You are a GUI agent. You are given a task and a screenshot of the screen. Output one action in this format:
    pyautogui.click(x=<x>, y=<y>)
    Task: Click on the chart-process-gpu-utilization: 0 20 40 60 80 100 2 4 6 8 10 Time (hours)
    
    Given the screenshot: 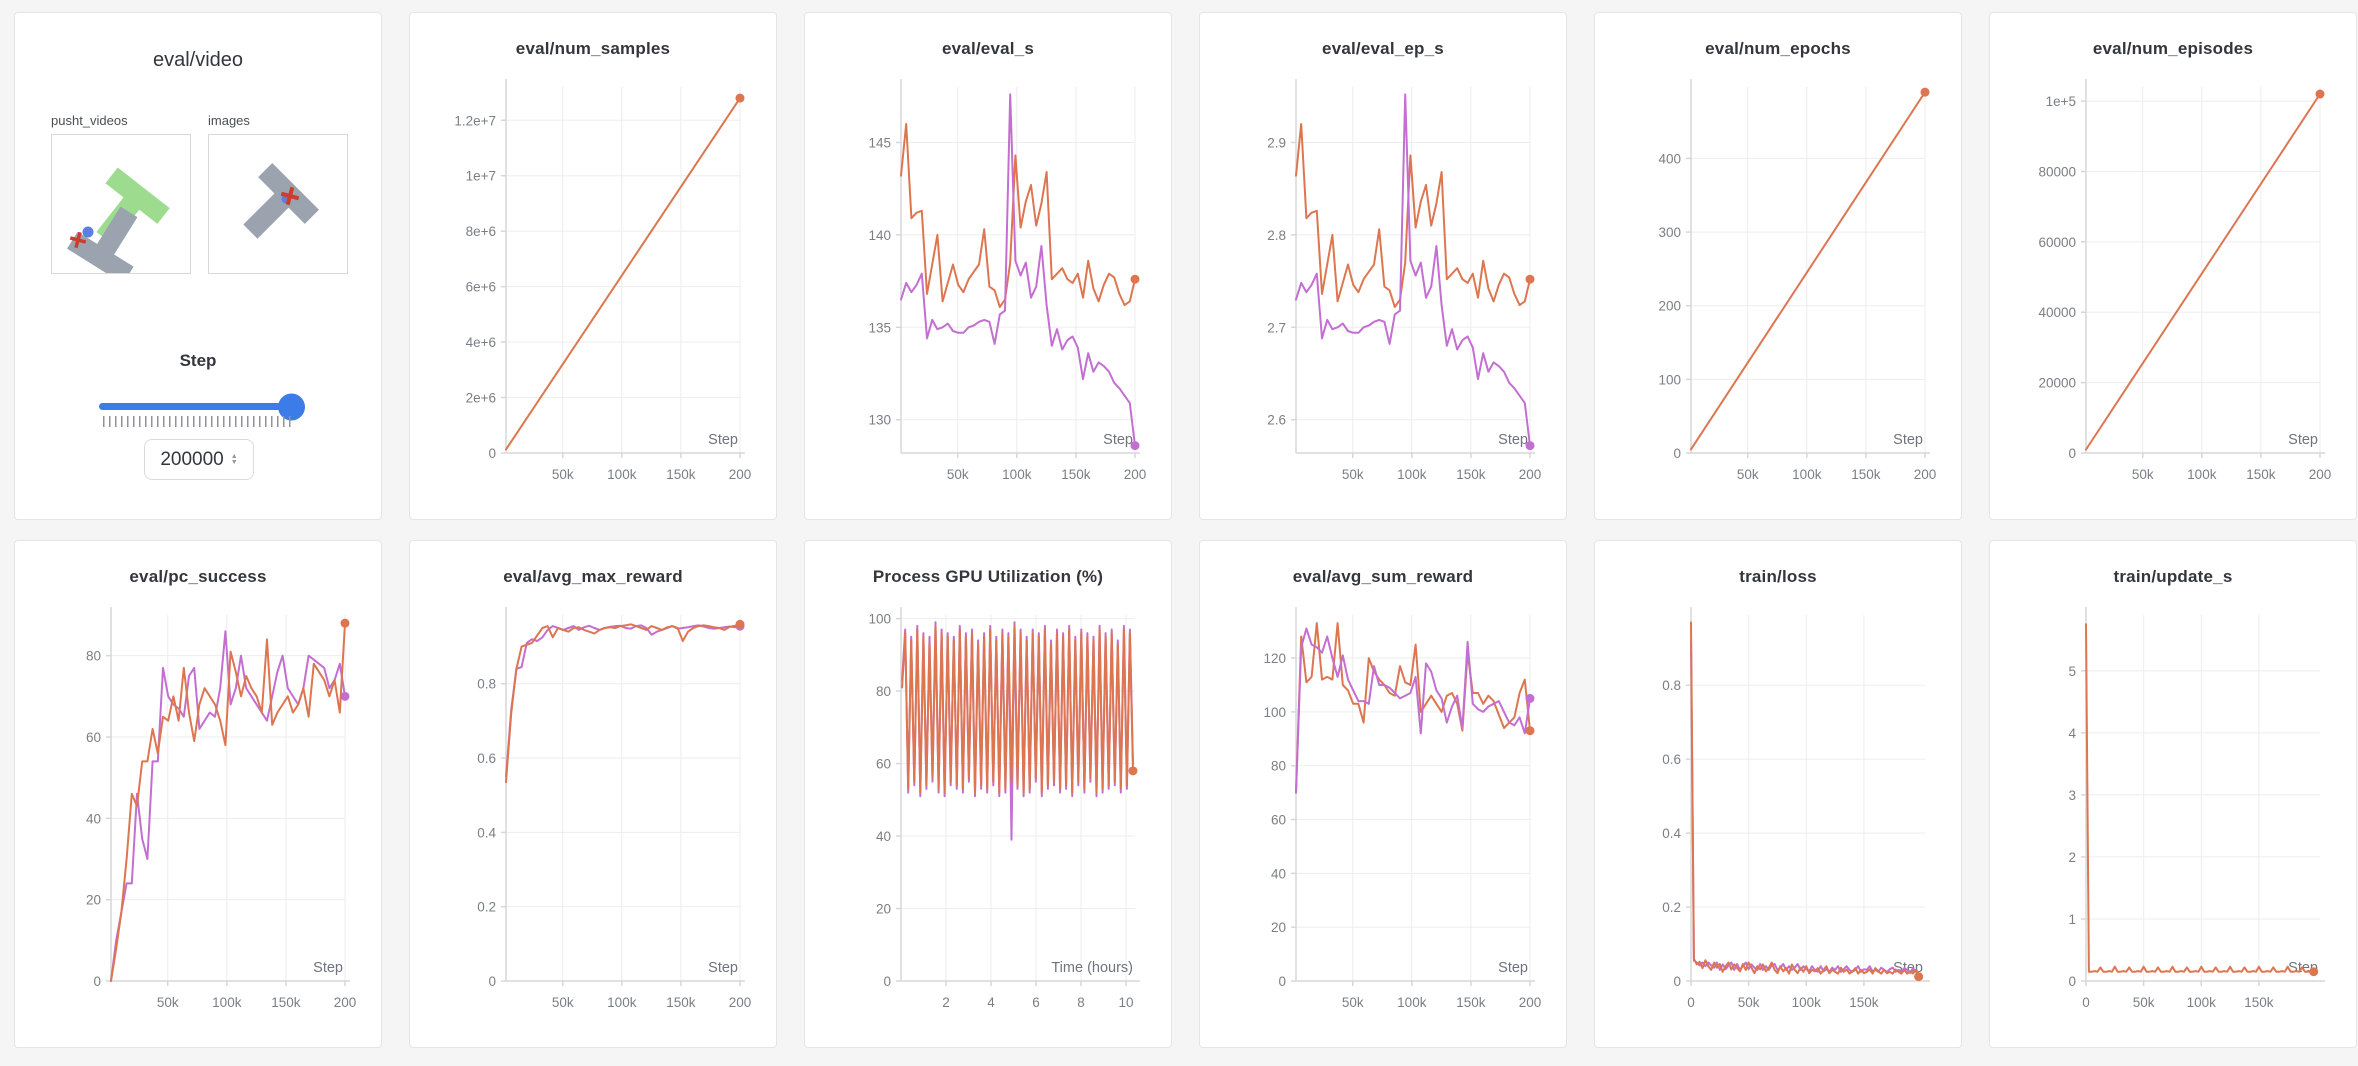 What is the action you would take?
    pyautogui.click(x=988, y=819)
    